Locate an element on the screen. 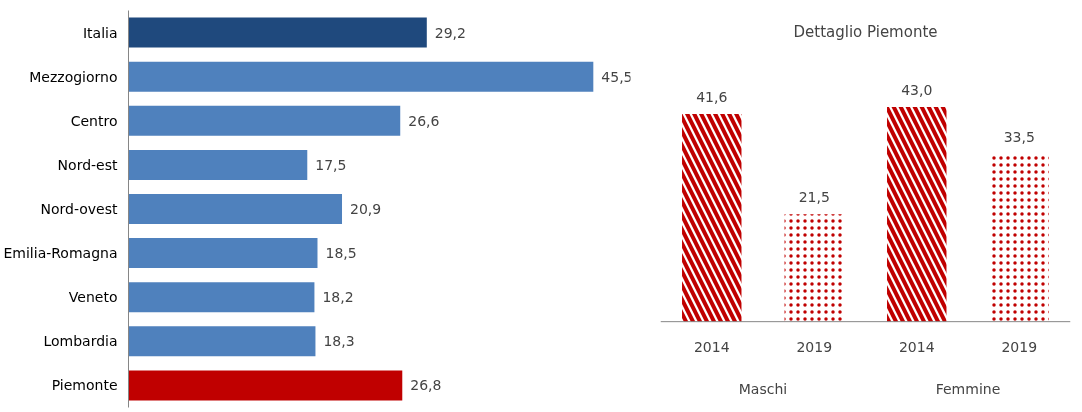 Image resolution: width=1082 pixels, height=412 pixels. y-tick-label: Italia is located at coordinates (100, 32).